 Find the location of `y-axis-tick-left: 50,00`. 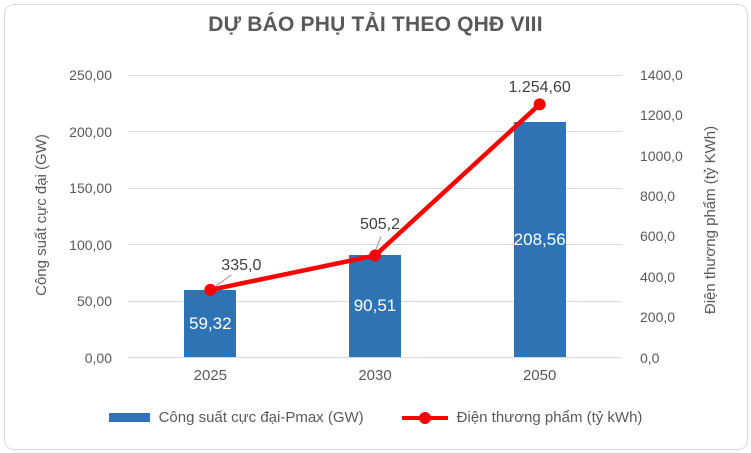

y-axis-tick-left: 50,00 is located at coordinates (94, 301).